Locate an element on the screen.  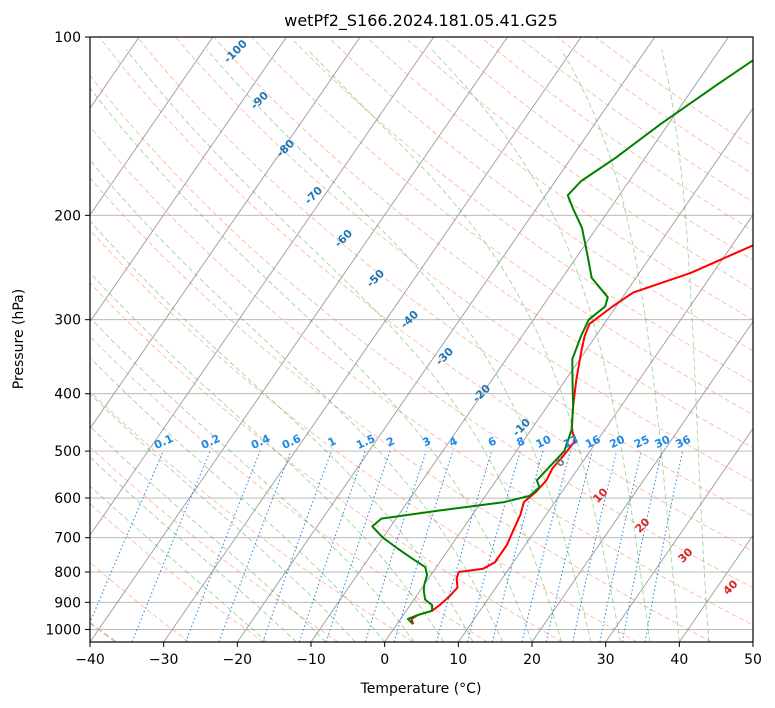
y-tick-label: 800 is located at coordinates (67, 573).